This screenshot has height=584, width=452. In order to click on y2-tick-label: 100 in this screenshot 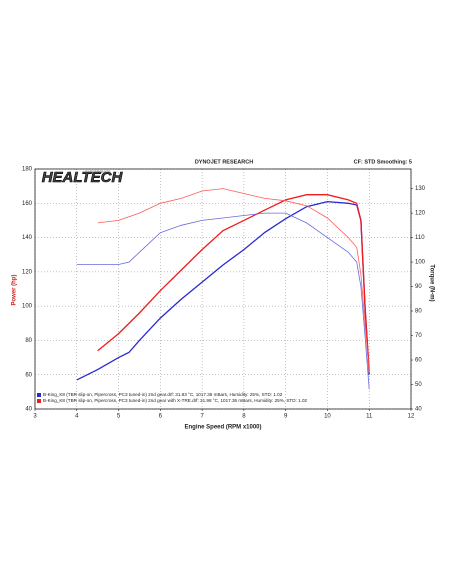, I will do `click(420, 263)`.